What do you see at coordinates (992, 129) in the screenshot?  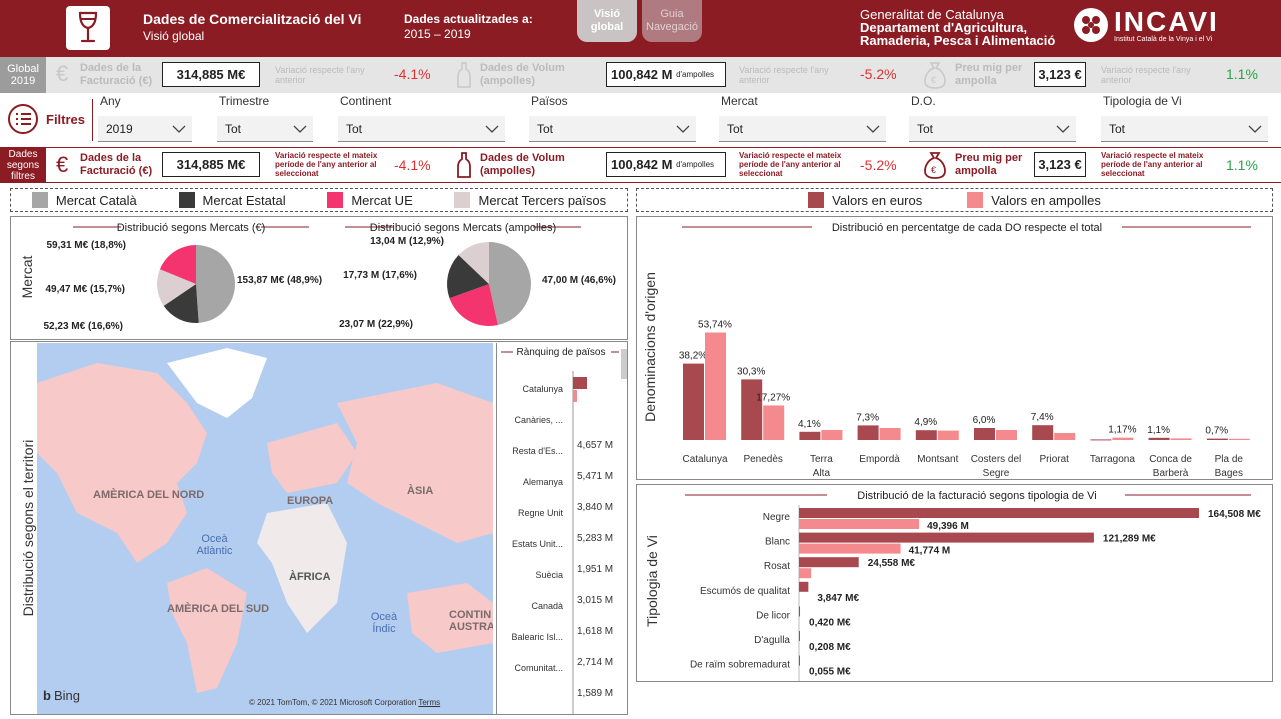 I see `filter-dropdown-5: Tot` at bounding box center [992, 129].